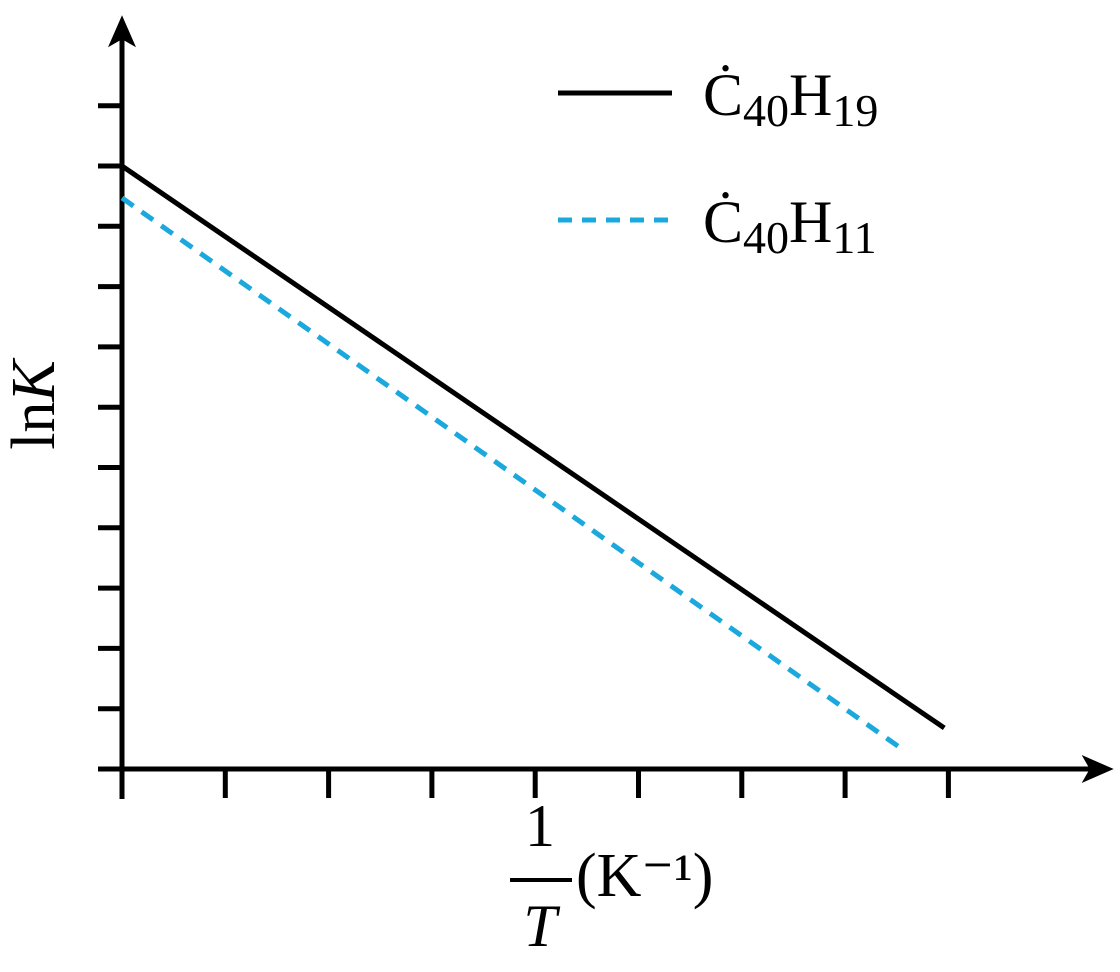  Describe the element at coordinates (34, 380) in the screenshot. I see `y-axis-label-part: K` at that location.